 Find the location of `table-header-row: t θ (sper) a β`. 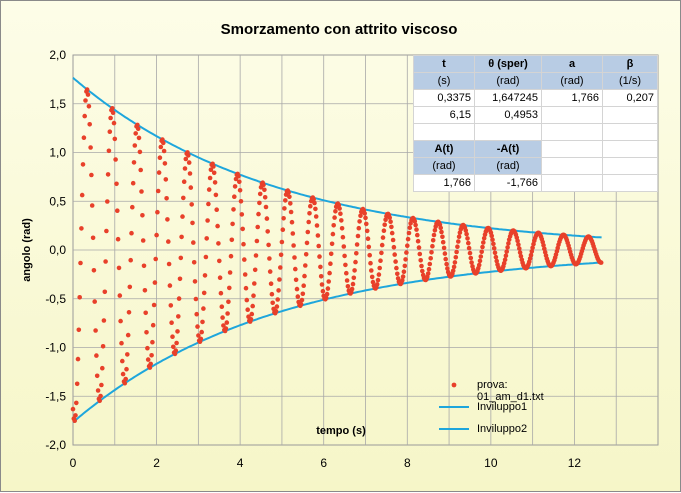

table-header-row: t θ (sper) a β is located at coordinates (535, 64).